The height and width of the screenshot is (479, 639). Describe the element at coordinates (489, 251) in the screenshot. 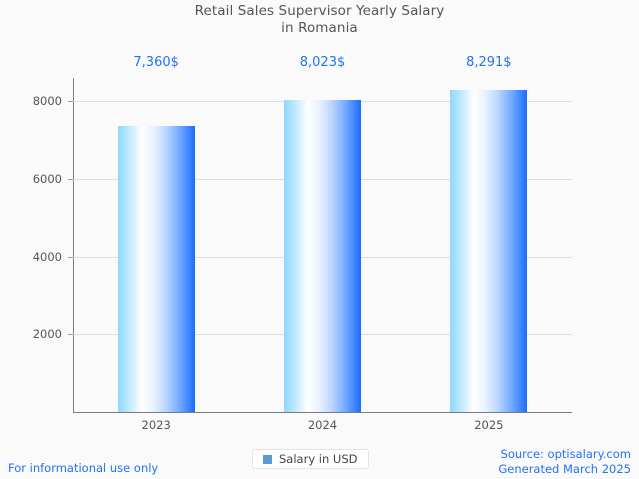

I see `bar-2025` at that location.